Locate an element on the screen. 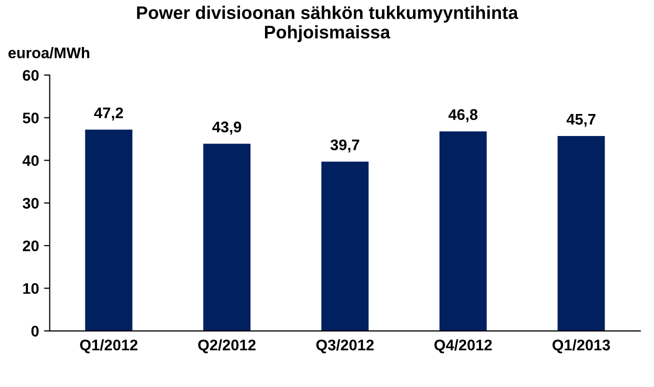 The height and width of the screenshot is (387, 654). y-tick-label: 30 is located at coordinates (30, 203).